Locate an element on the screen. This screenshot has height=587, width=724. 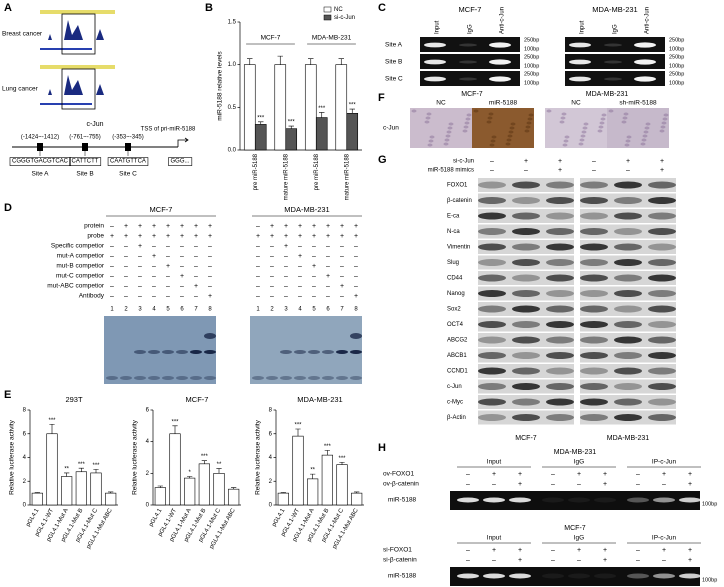
chart-title: MDA-MB-231 is located at coordinates (319, 399).